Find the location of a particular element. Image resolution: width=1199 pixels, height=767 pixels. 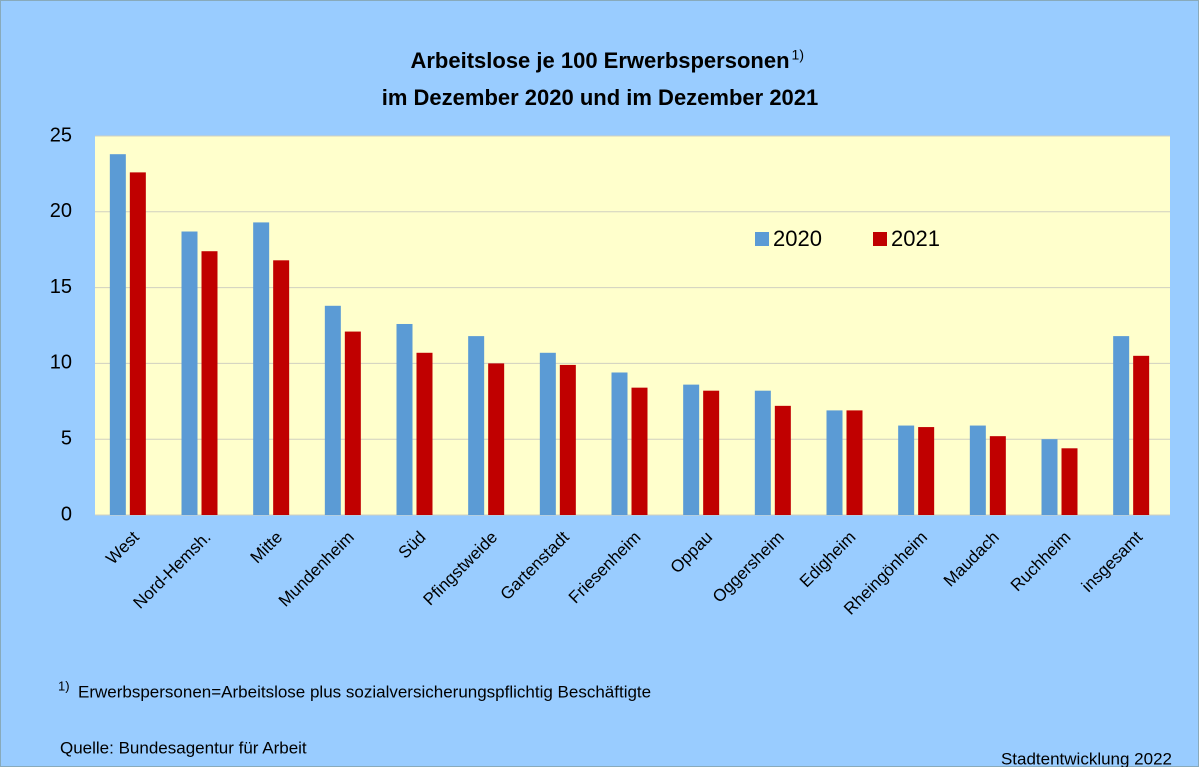

chart-title: Arbeitslose je 100 Erwerbspersonen is located at coordinates (599, 60).